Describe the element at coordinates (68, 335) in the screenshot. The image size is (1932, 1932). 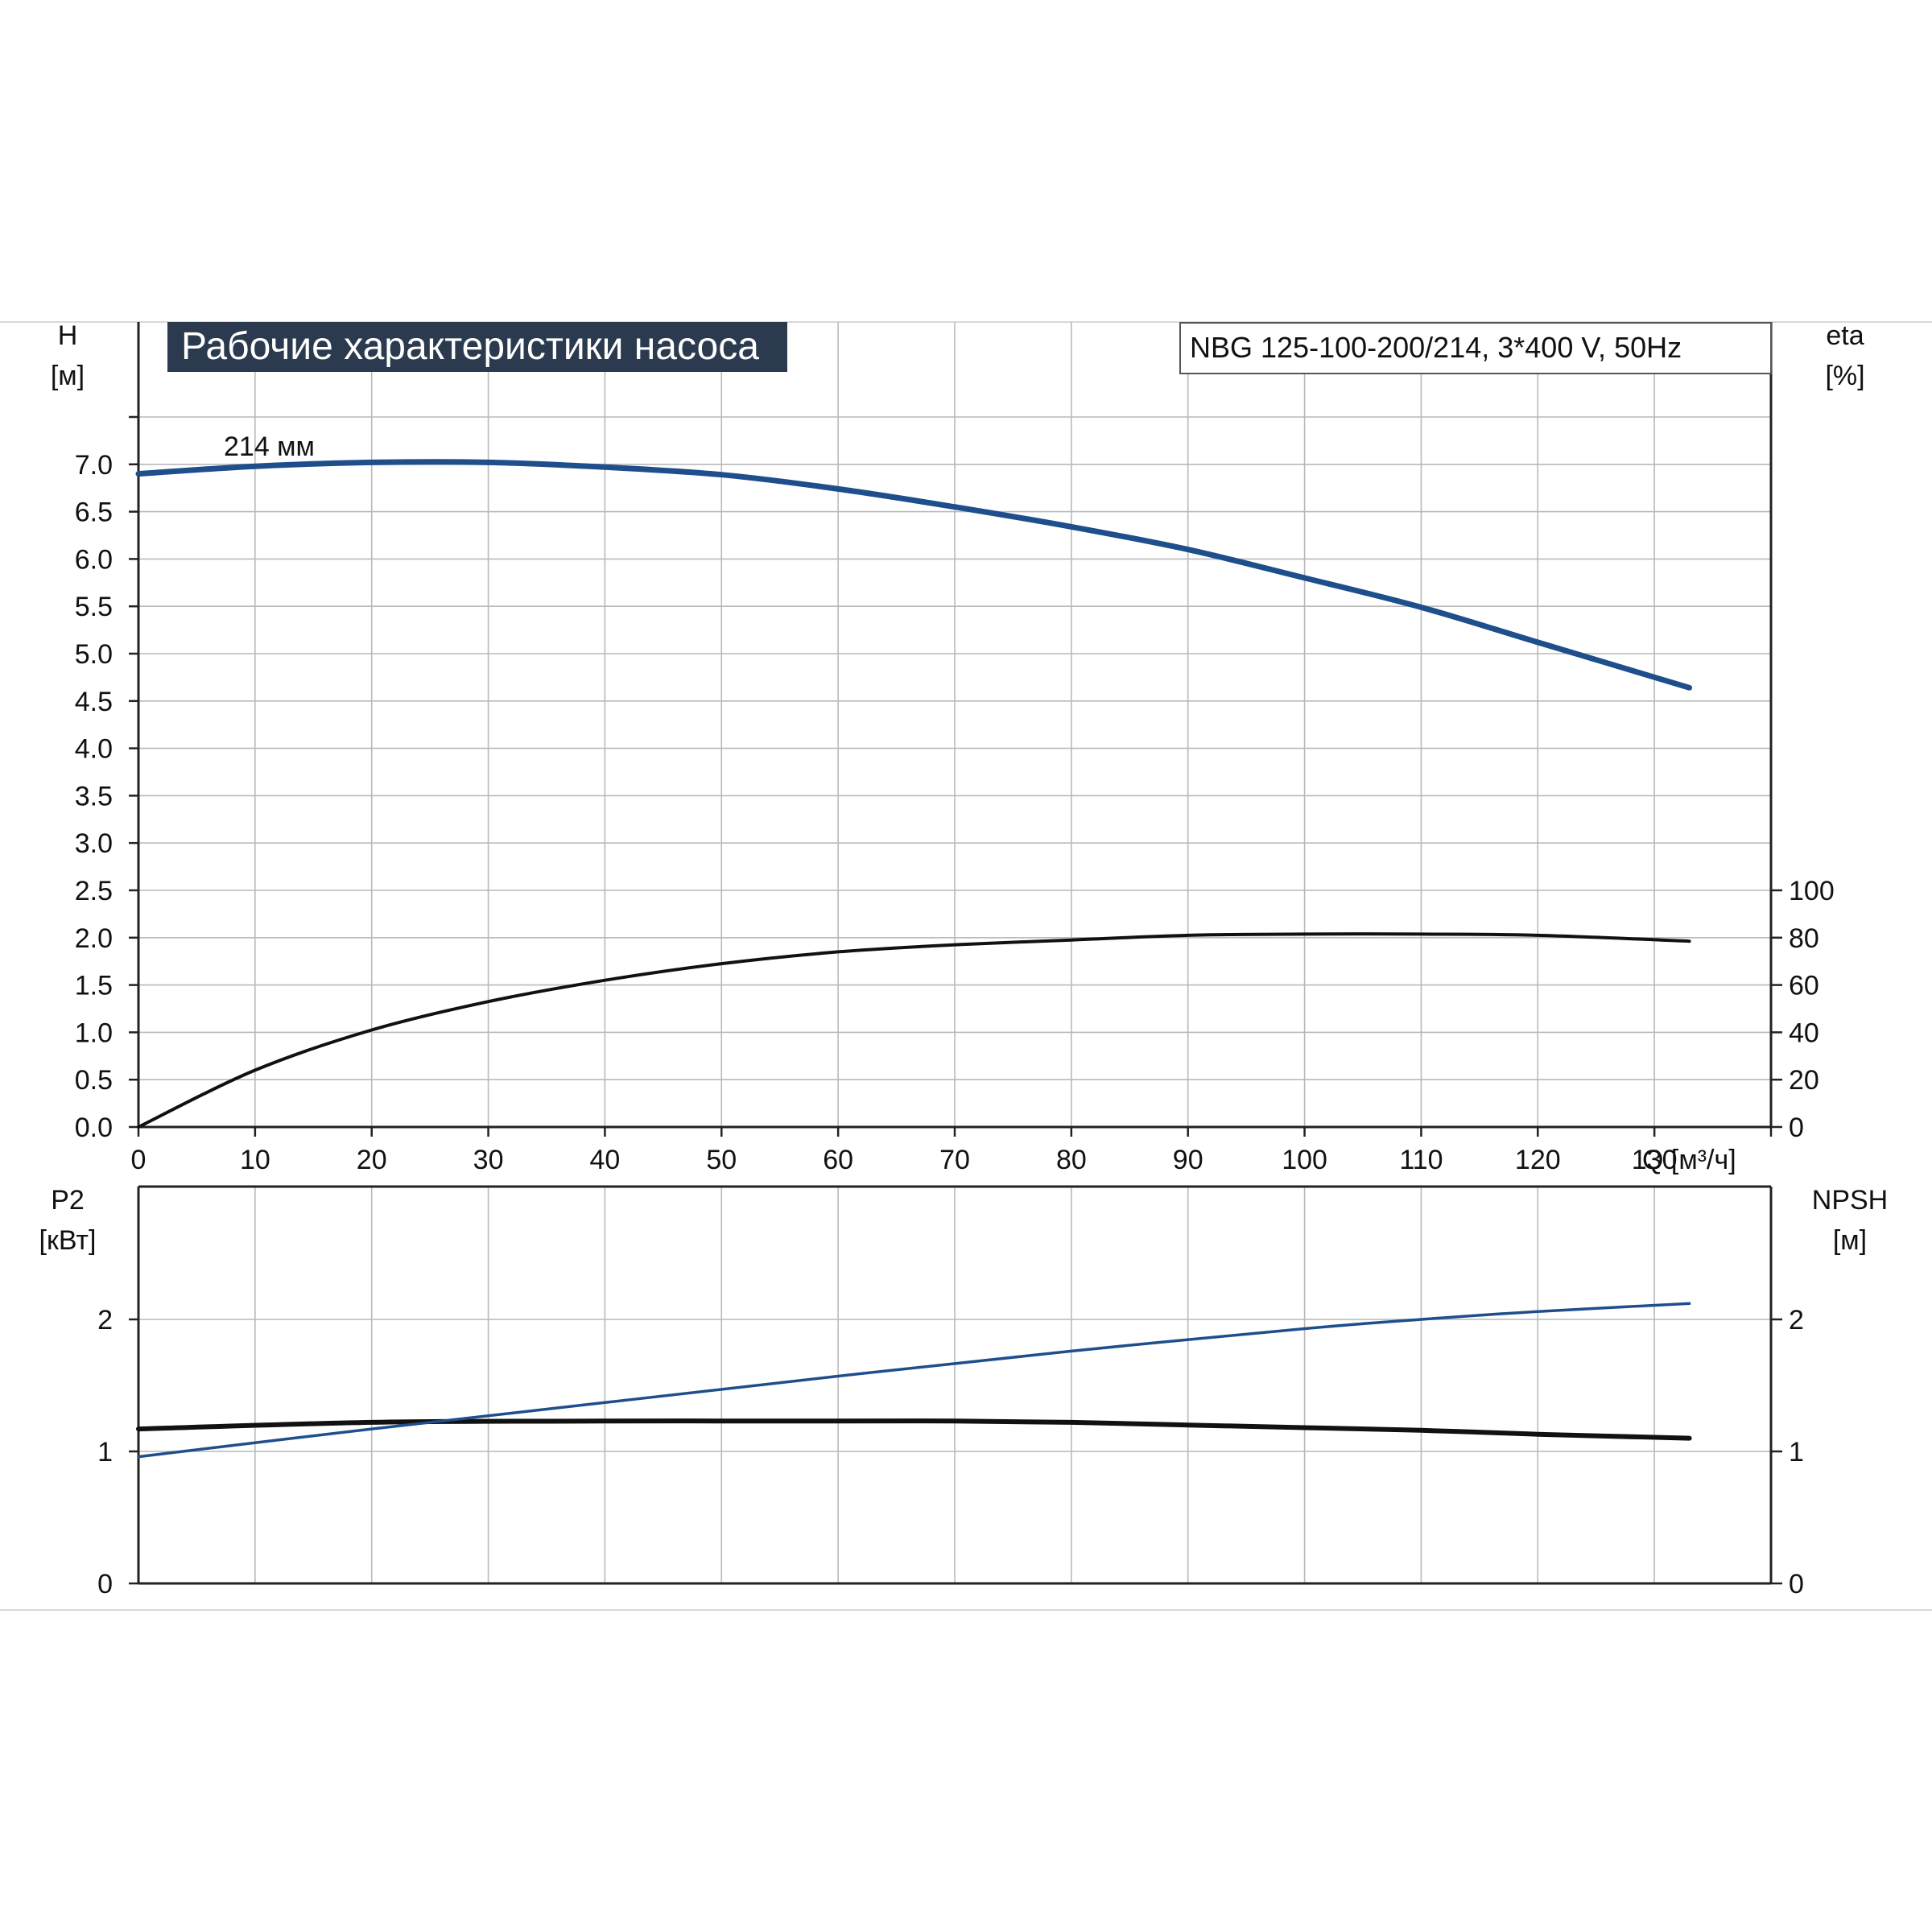
I see `head-axis-symbol: H` at that location.